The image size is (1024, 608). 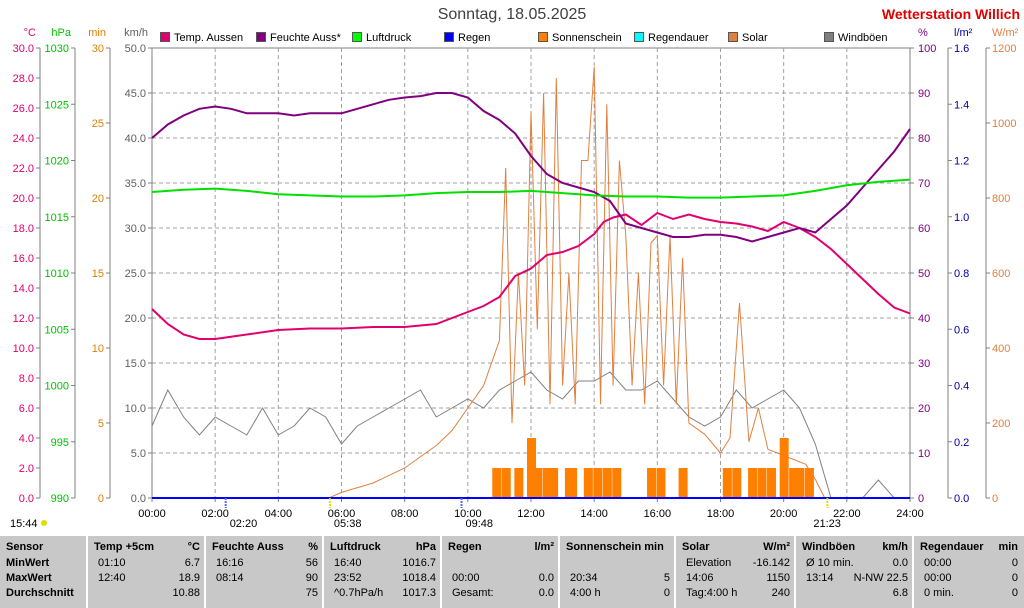 What do you see at coordinates (98, 349) in the screenshot?
I see `minutes-axis-tick-label: 10` at bounding box center [98, 349].